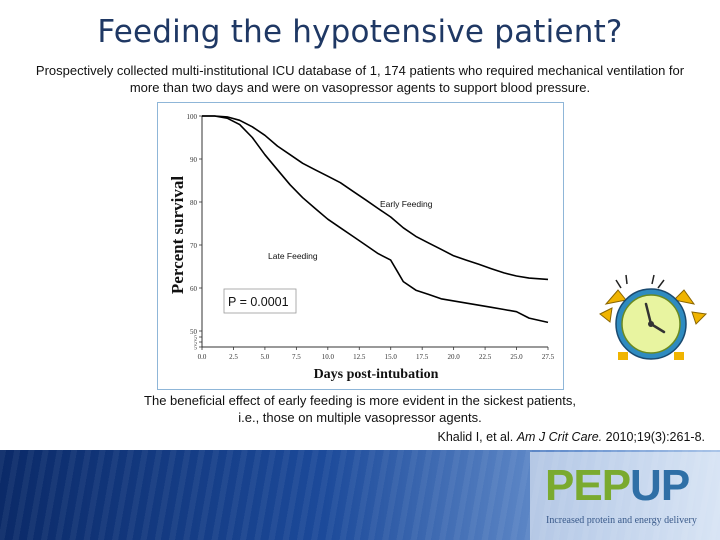 Image resolution: width=720 pixels, height=540 pixels. I want to click on x-tick-label: 2.5, so click(233, 357).